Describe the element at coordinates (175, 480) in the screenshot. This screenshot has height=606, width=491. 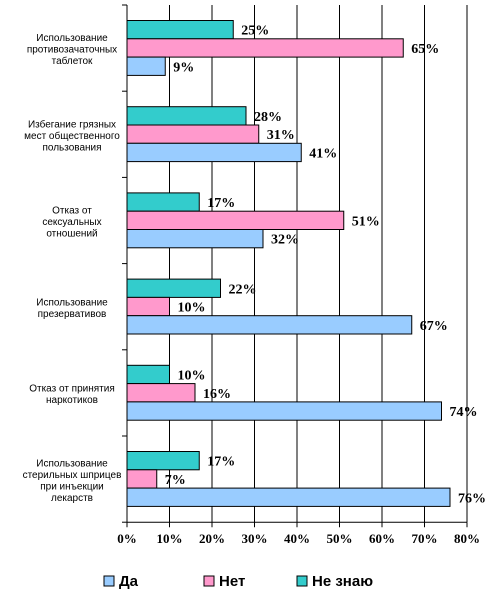
I see `value-label: 7%` at that location.